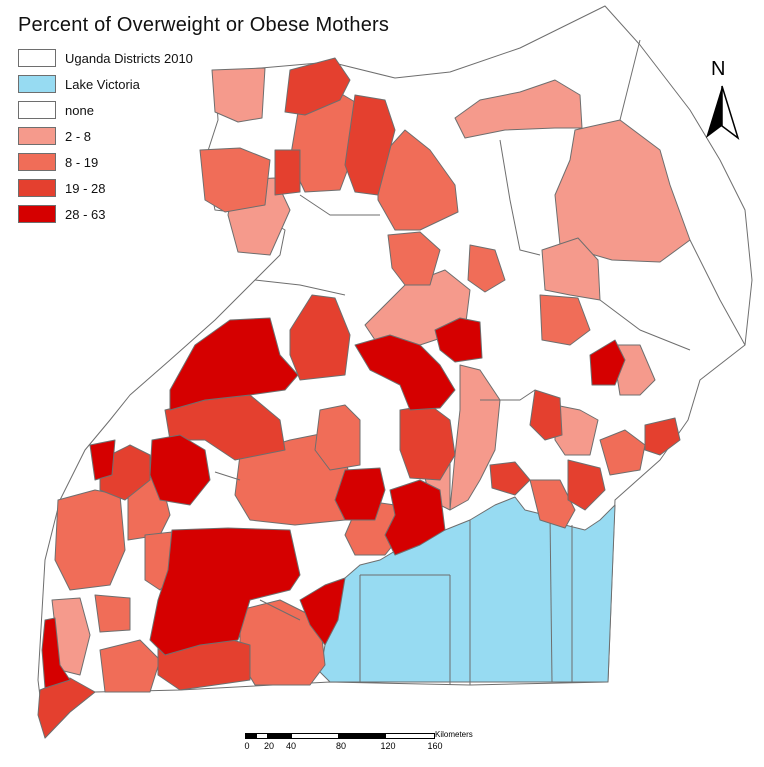  What do you see at coordinates (247, 746) in the screenshot?
I see `scale-tick: 0` at bounding box center [247, 746].